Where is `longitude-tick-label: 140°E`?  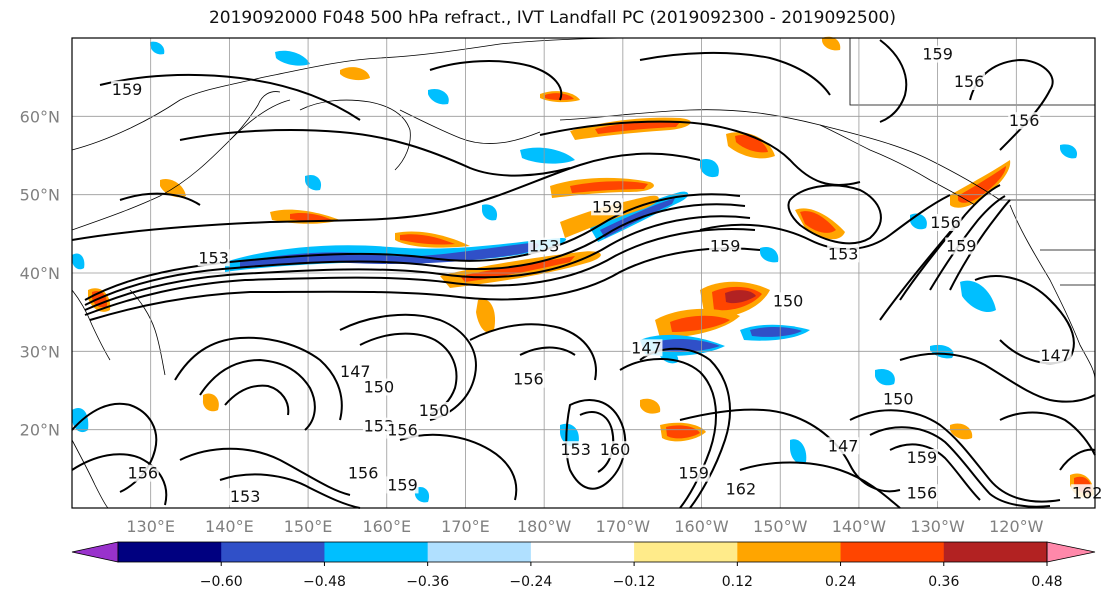 longitude-tick-label: 140°E is located at coordinates (229, 526).